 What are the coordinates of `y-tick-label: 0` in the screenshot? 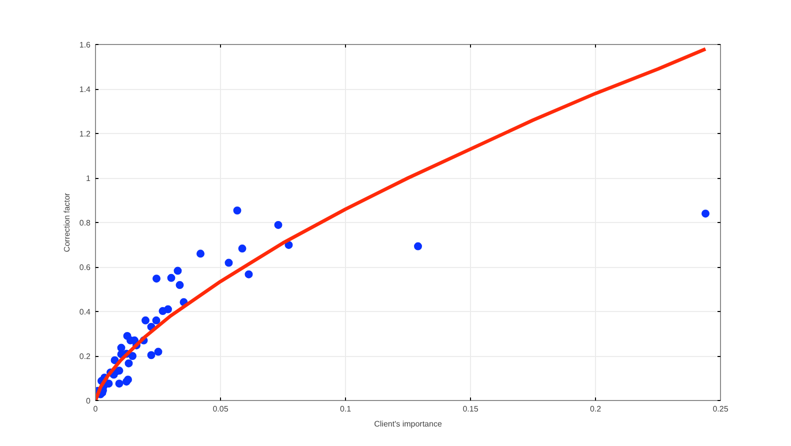 It's located at (89, 401).